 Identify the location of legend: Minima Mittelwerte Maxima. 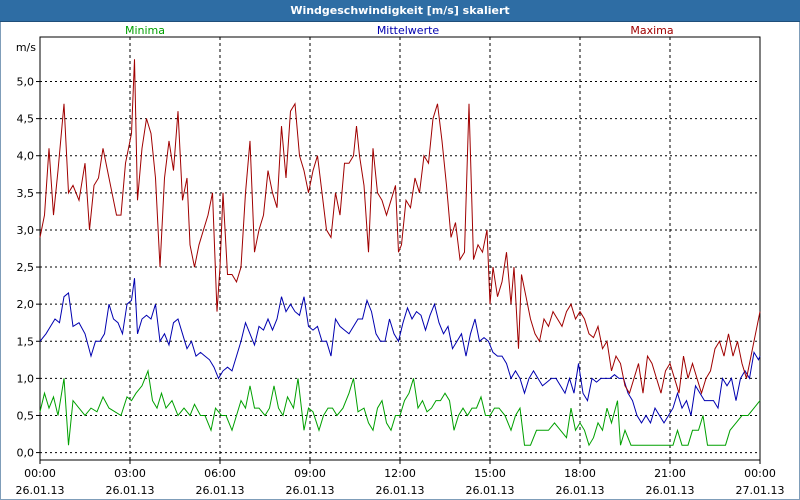
(399, 30).